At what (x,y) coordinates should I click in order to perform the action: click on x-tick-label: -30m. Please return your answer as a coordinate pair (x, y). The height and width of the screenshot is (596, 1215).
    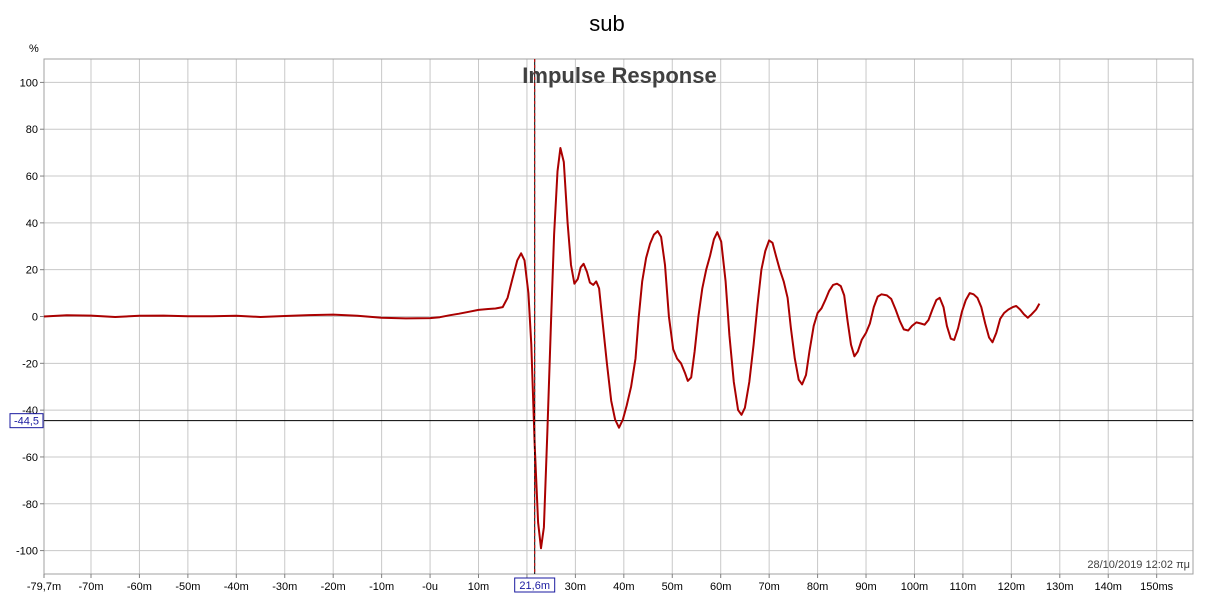
    Looking at the image, I should click on (284, 587).